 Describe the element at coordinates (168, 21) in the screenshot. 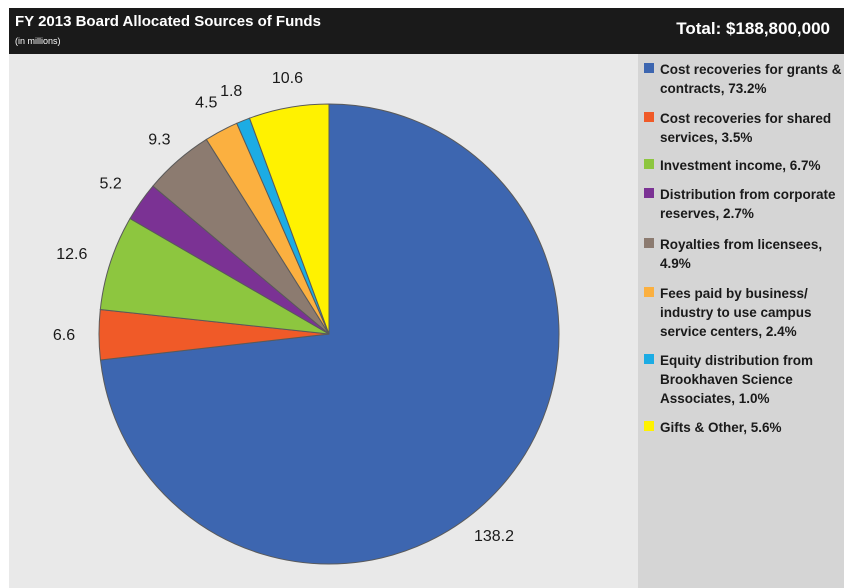

I see `chart-title: FY 2013 Board Allocated Sources of Funds` at that location.